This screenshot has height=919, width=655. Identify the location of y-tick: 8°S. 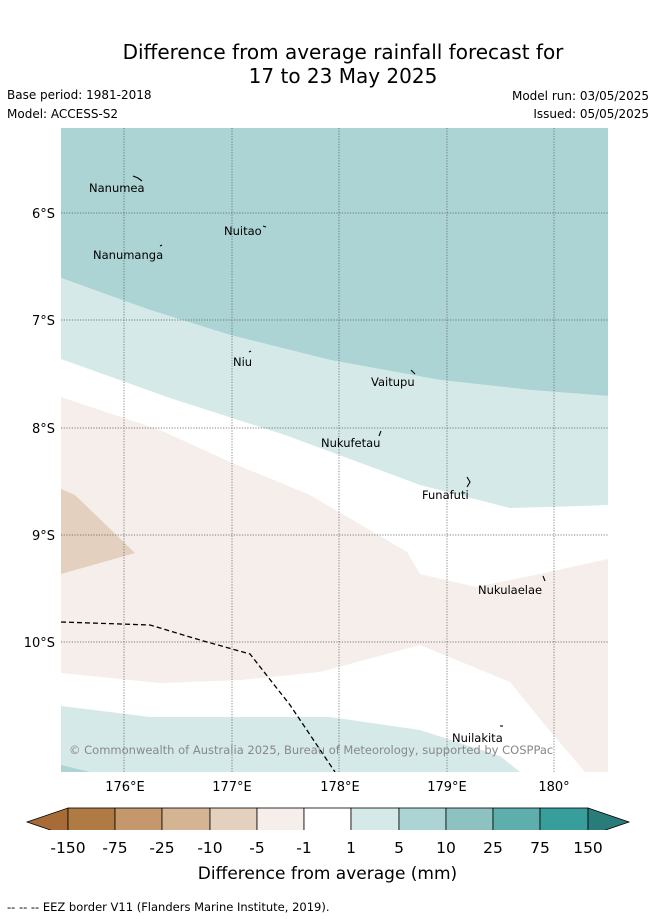
(43, 429).